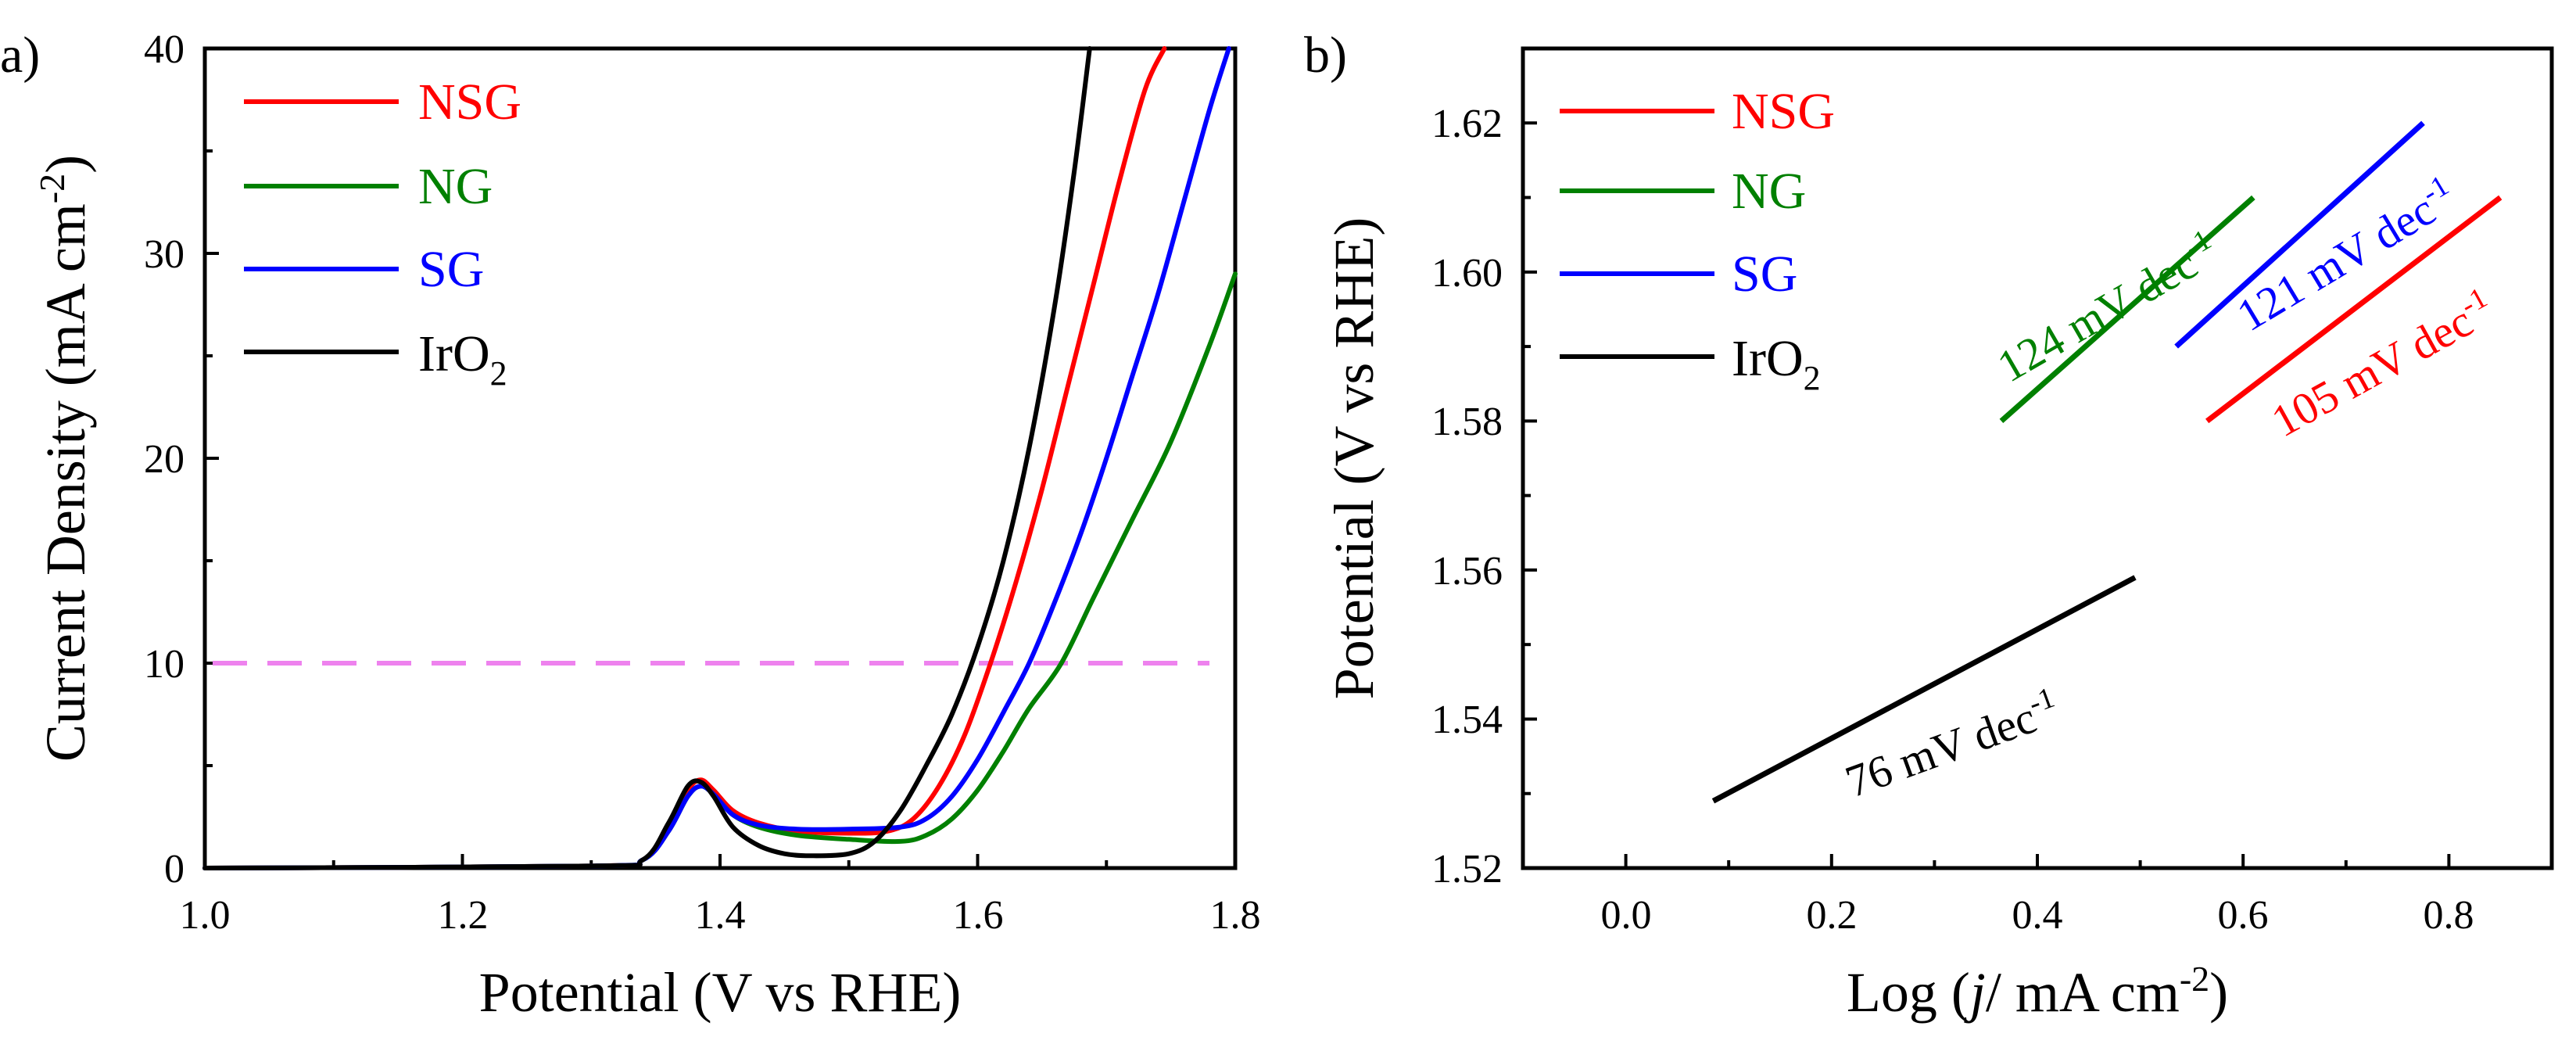 Image resolution: width=2576 pixels, height=1062 pixels. I want to click on x-tick-label-1-0: 1.0, so click(205, 915).